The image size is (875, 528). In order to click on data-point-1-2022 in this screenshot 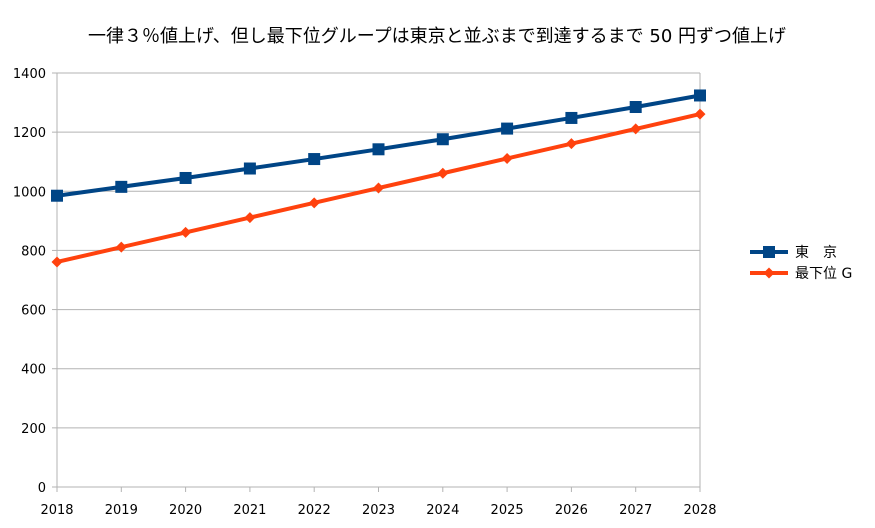, I will do `click(314, 159)`.